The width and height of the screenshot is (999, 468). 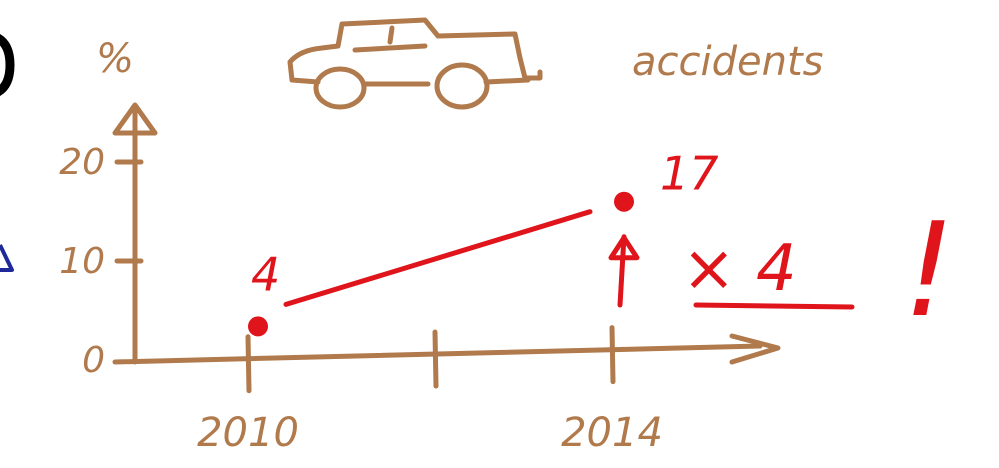 What do you see at coordinates (929, 270) in the screenshot?
I see `exclamation-mark: !` at bounding box center [929, 270].